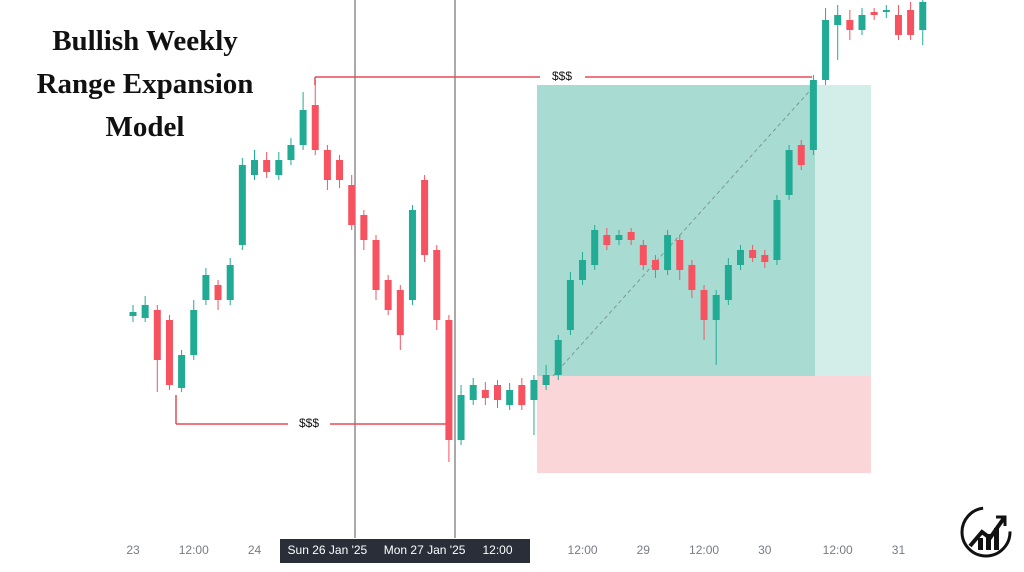 The image size is (1024, 572). Describe the element at coordinates (644, 550) in the screenshot. I see `x-tick-label: 29` at that location.